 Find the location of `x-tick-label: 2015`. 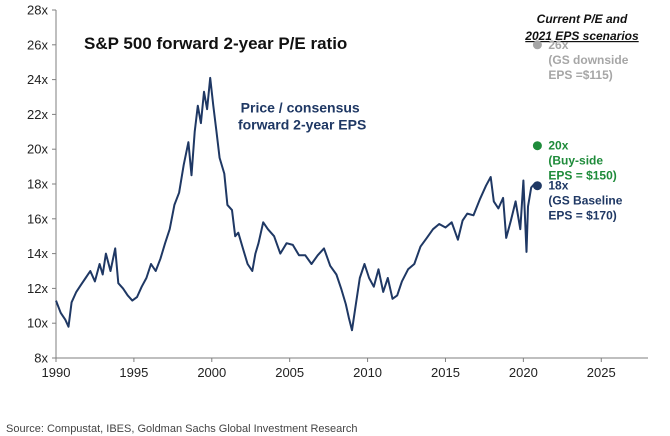

x-tick-label: 2015 is located at coordinates (445, 372).